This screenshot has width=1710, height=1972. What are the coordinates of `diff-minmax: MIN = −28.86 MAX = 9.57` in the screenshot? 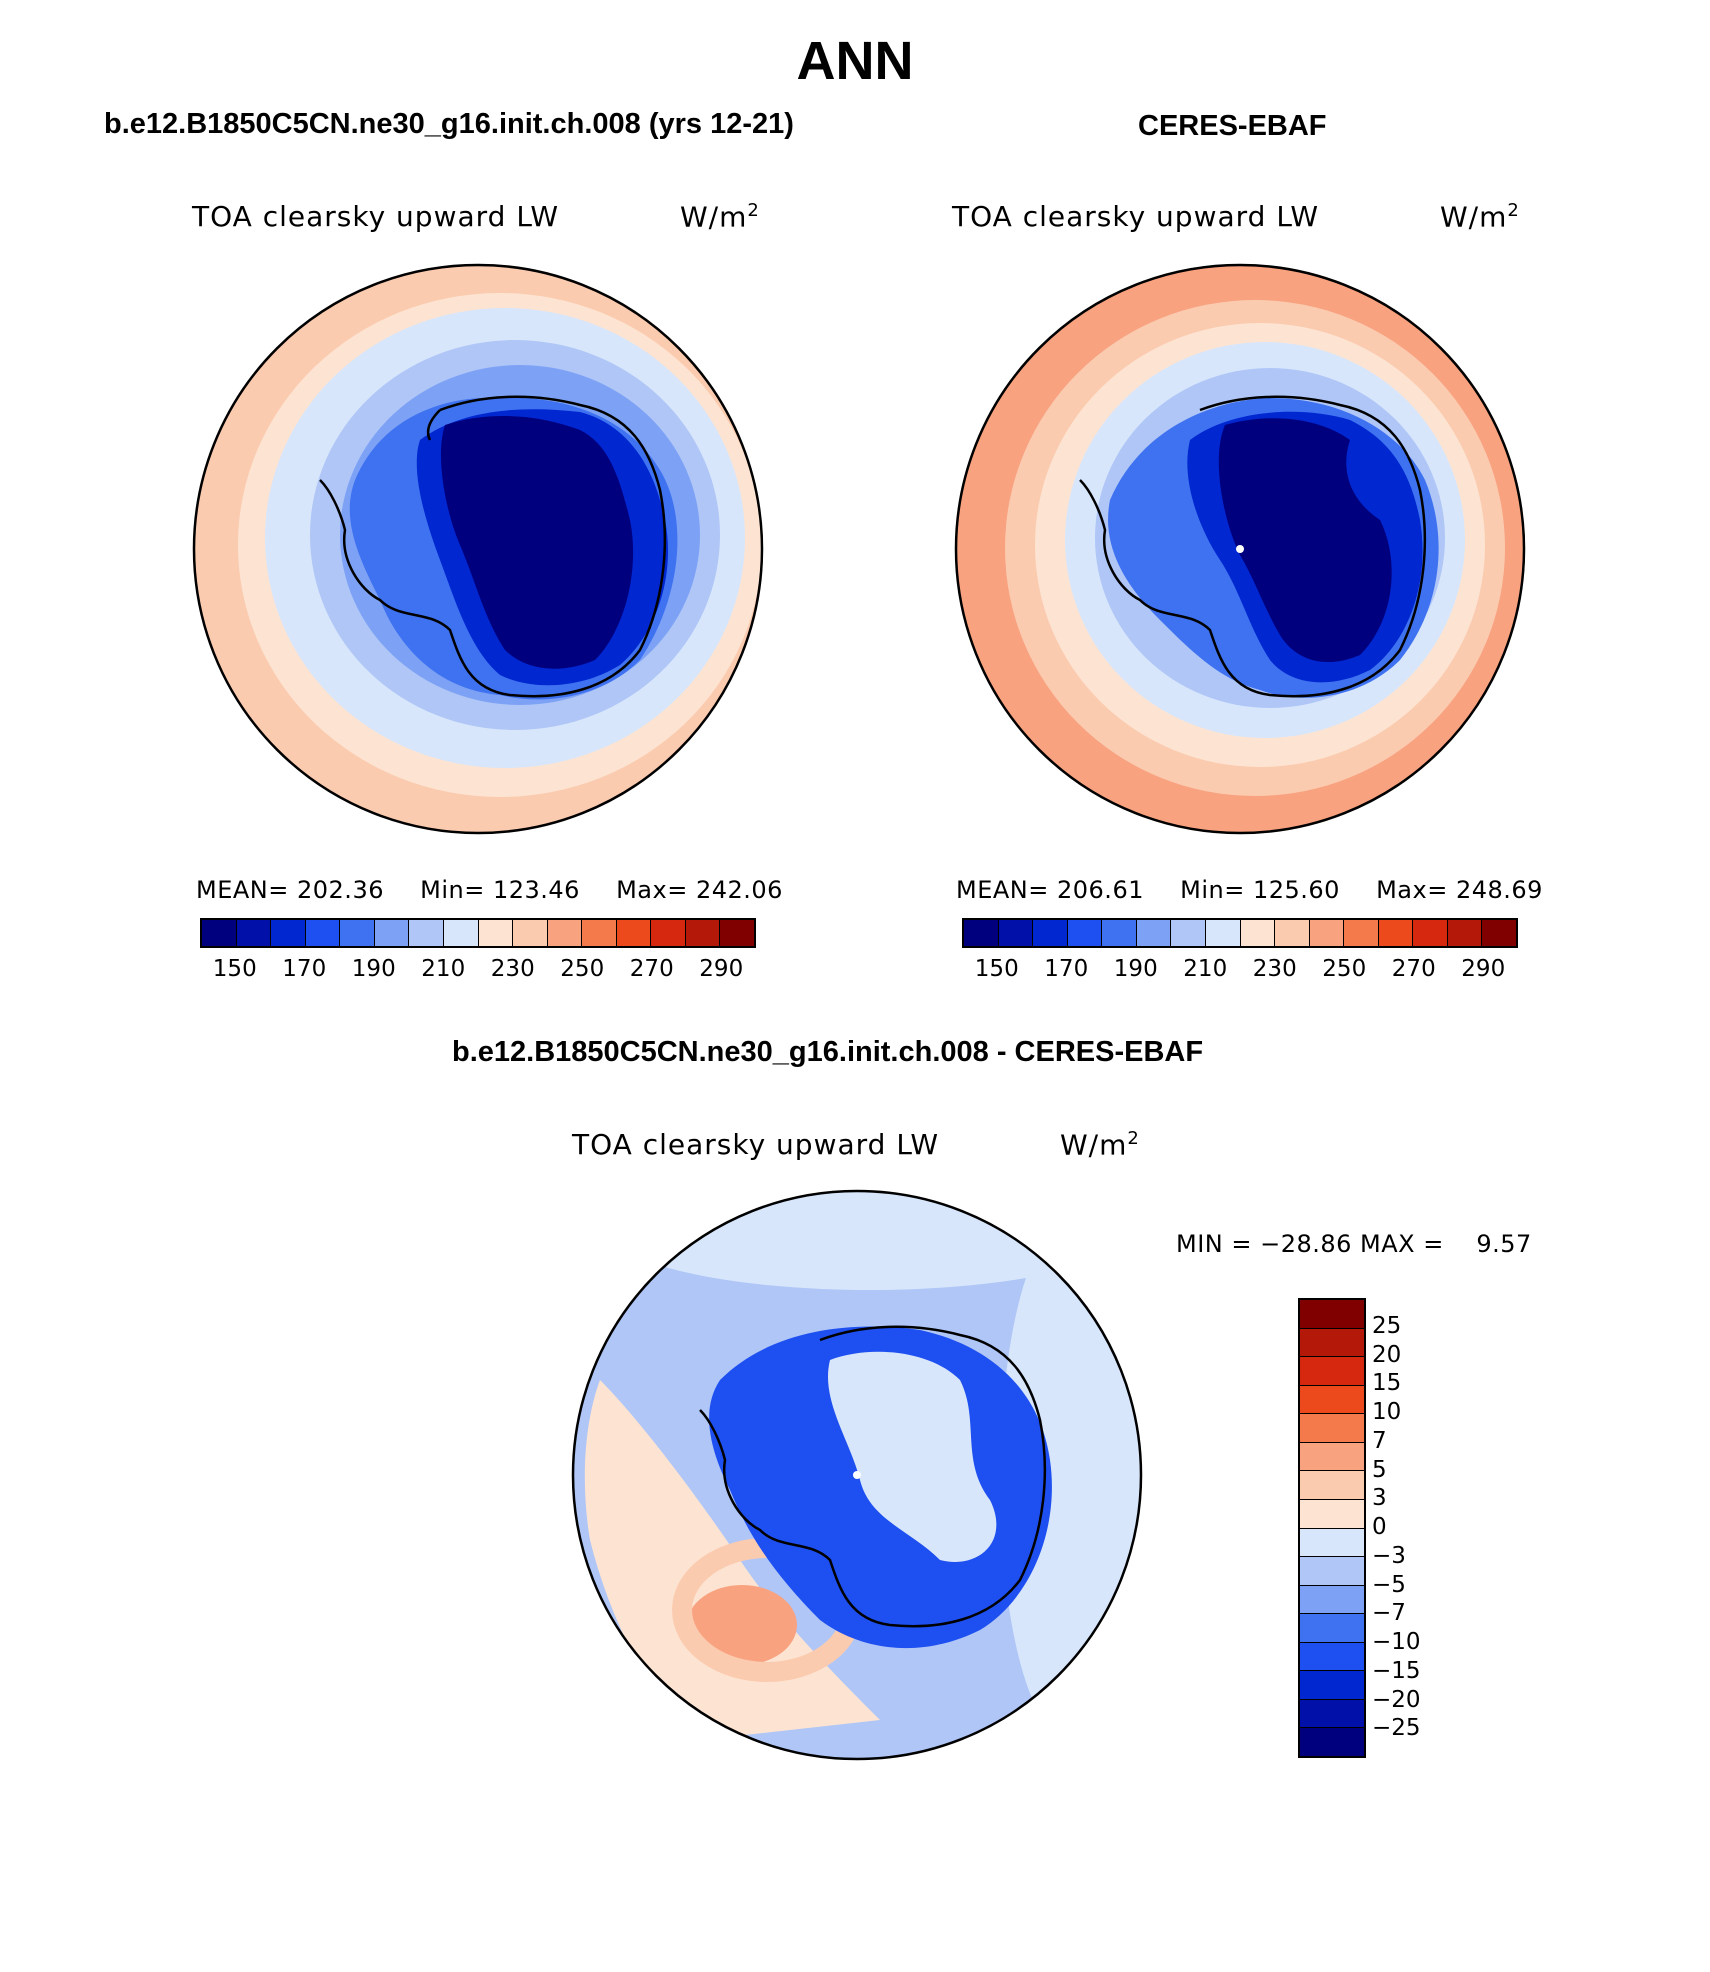 It's located at (1354, 1244).